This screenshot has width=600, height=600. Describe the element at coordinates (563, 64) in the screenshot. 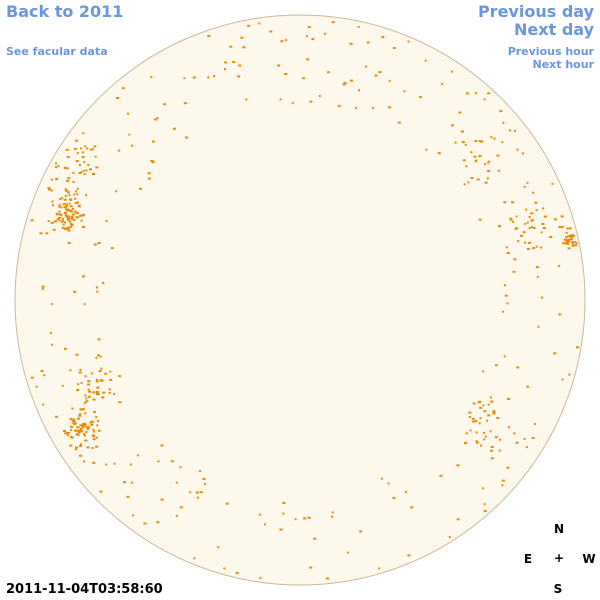

I see `next-hour-link: Next hour` at that location.